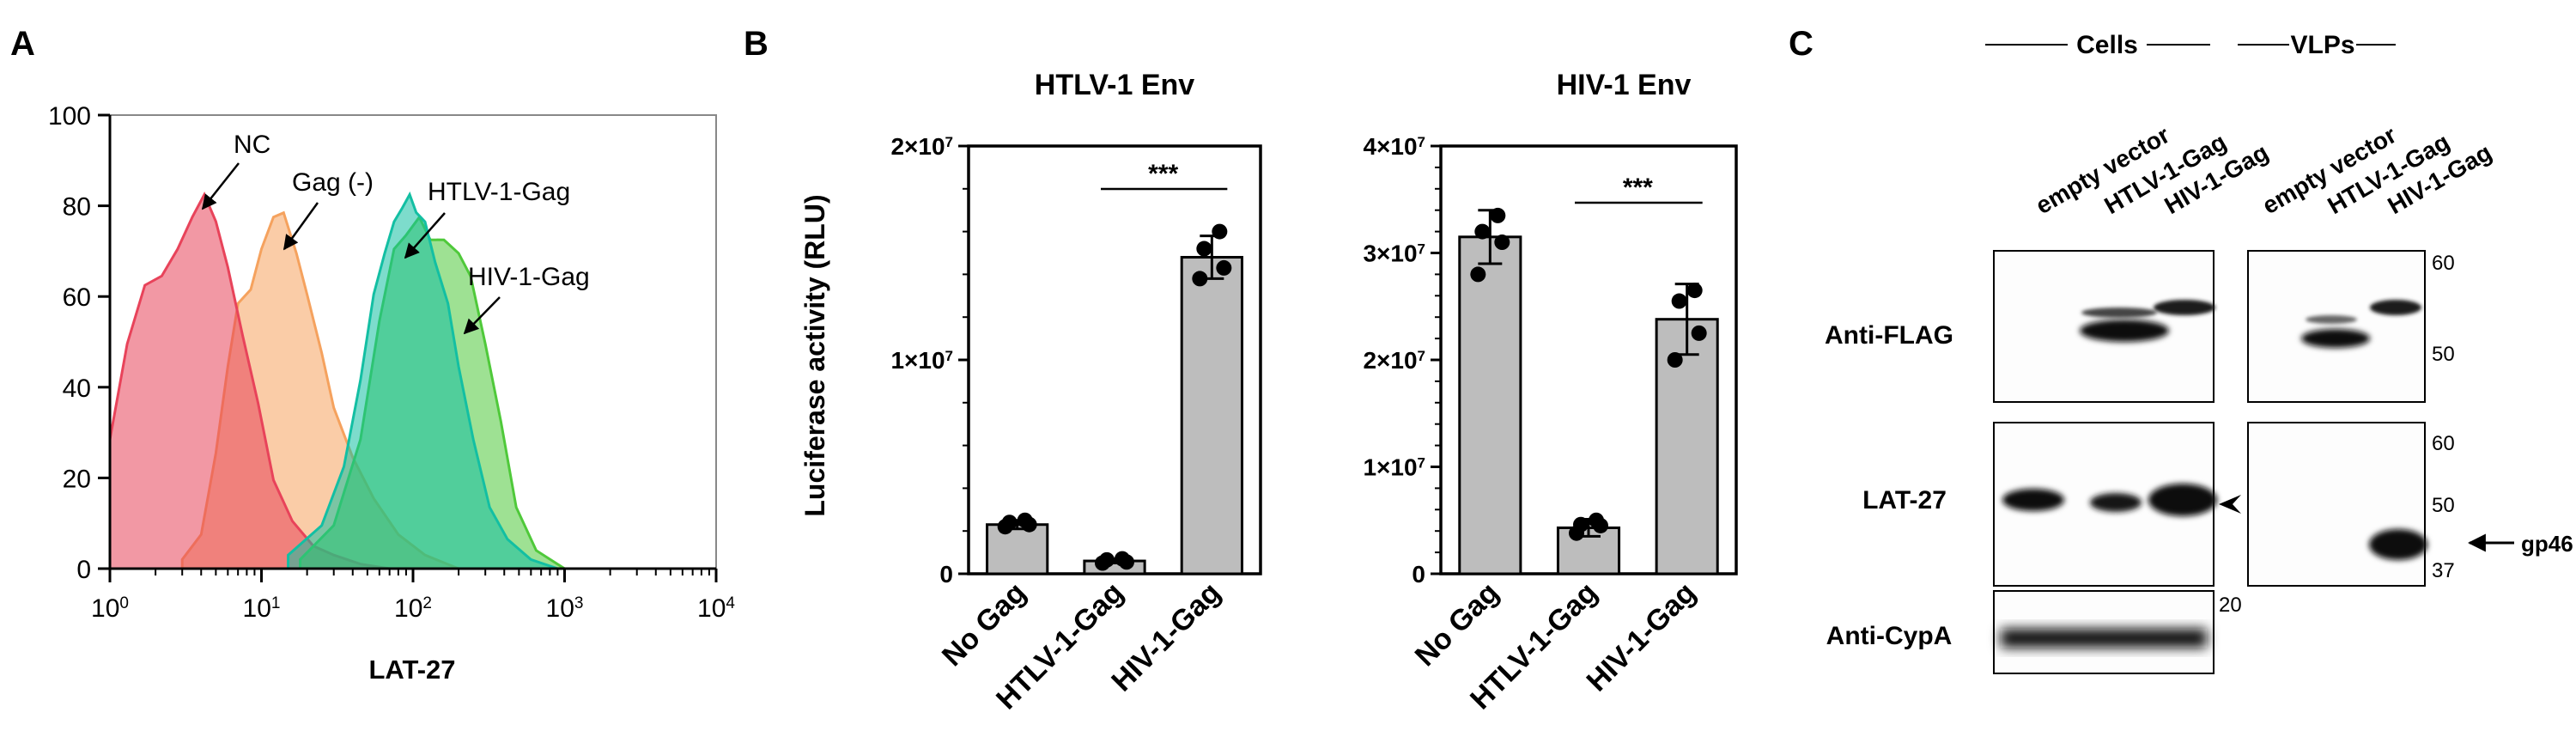 This screenshot has height=749, width=2576. What do you see at coordinates (814, 355) in the screenshot?
I see `y-axis-label: Luciferase activity (RLU)` at bounding box center [814, 355].